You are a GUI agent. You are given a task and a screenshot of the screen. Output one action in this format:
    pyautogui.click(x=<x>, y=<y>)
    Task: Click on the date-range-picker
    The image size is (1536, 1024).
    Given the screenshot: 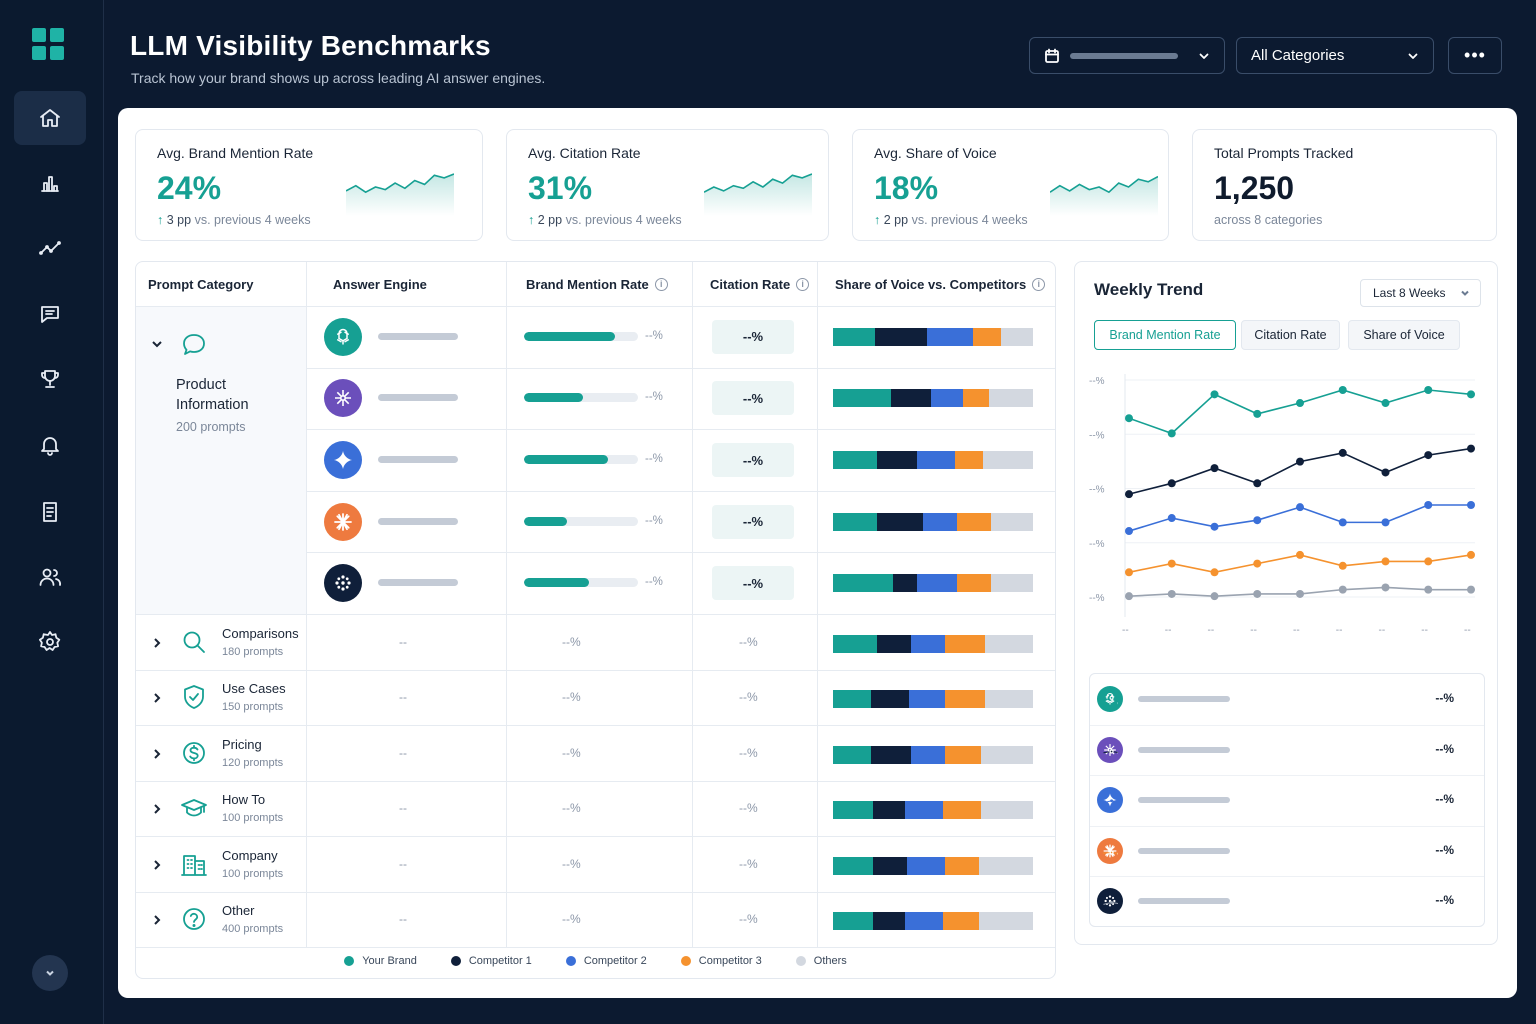 What is the action you would take?
    pyautogui.click(x=1127, y=55)
    